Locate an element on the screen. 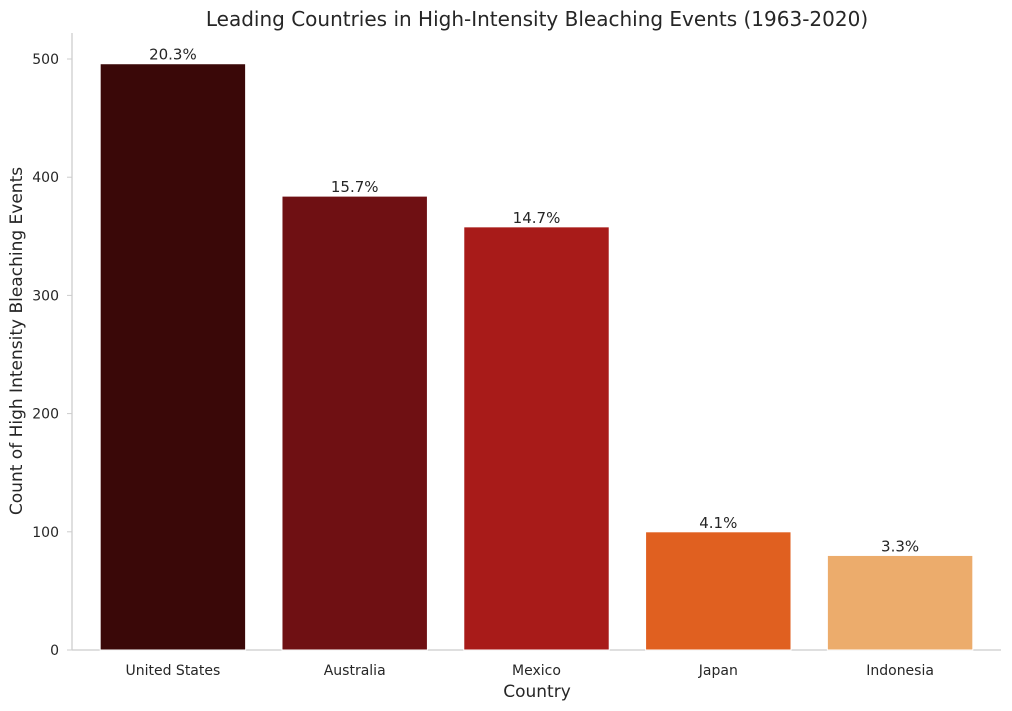  y-axis-label: Count of High Intensity Bleaching Events is located at coordinates (17, 341).